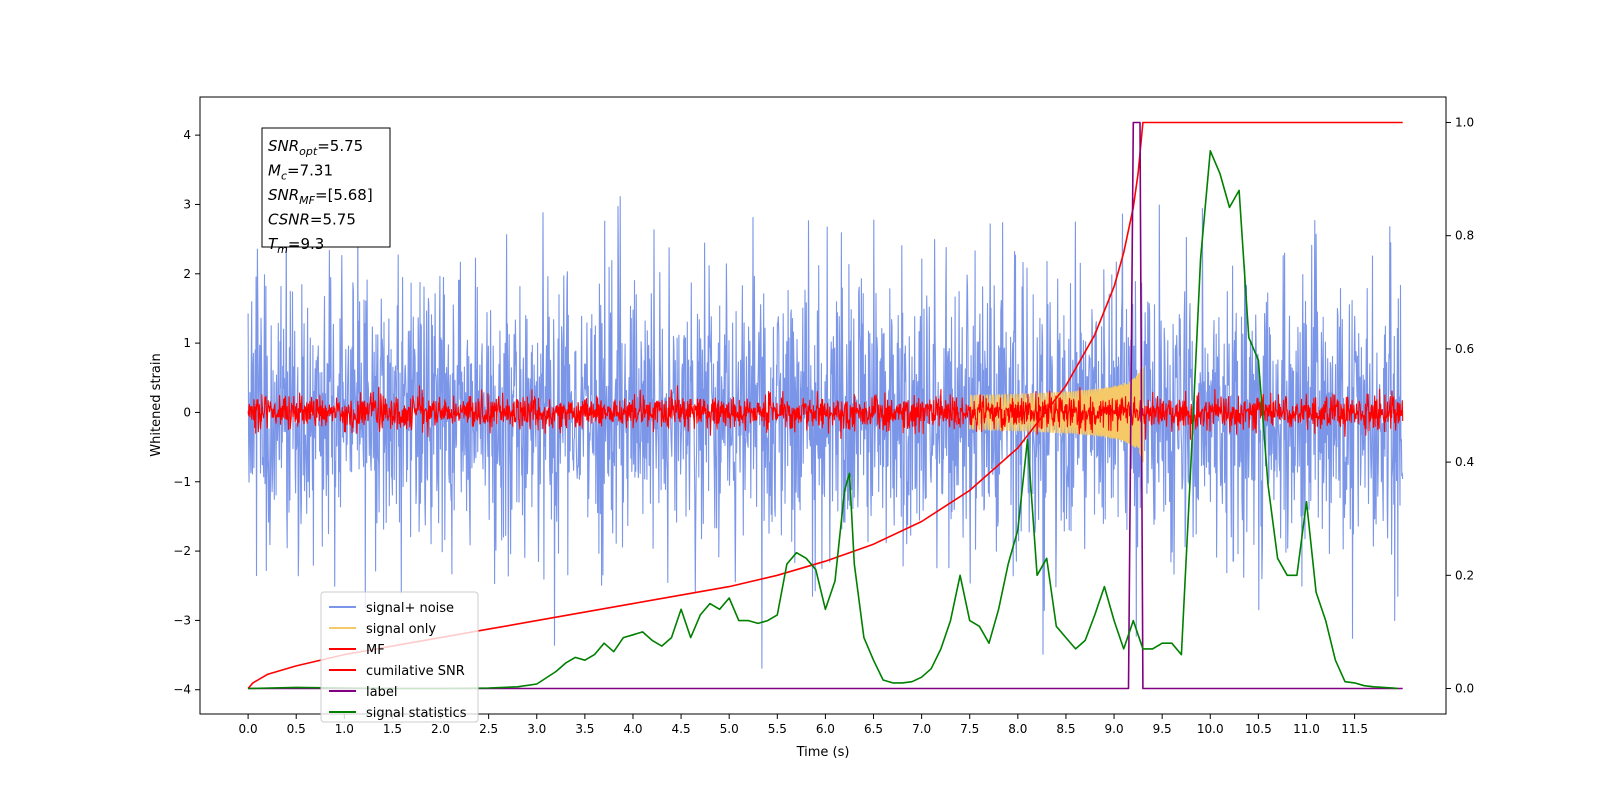  What do you see at coordinates (825, 729) in the screenshot?
I see `x-tick-label: 6.0` at bounding box center [825, 729].